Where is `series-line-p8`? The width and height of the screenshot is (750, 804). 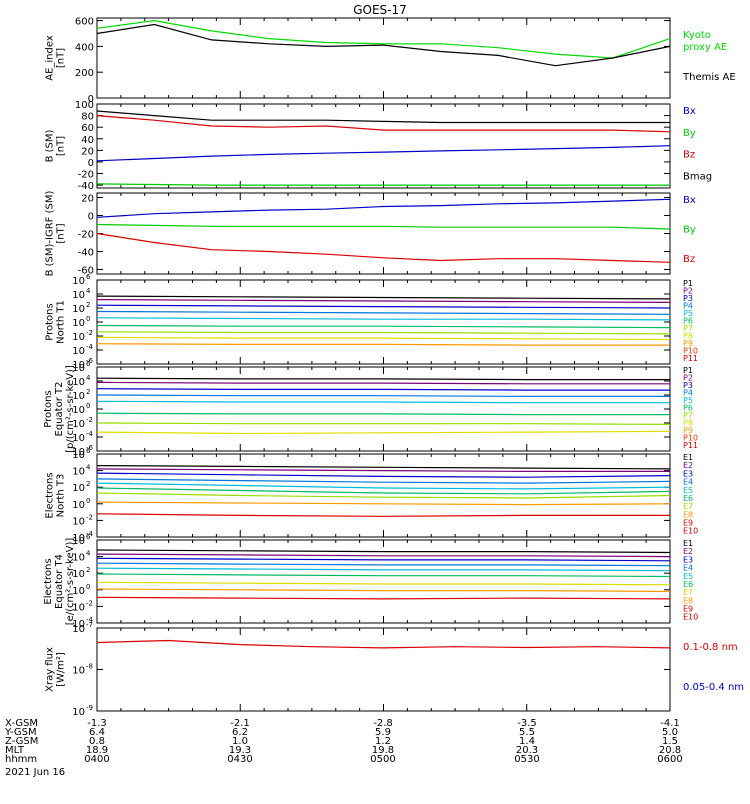 series-line-p8 is located at coordinates (383, 432).